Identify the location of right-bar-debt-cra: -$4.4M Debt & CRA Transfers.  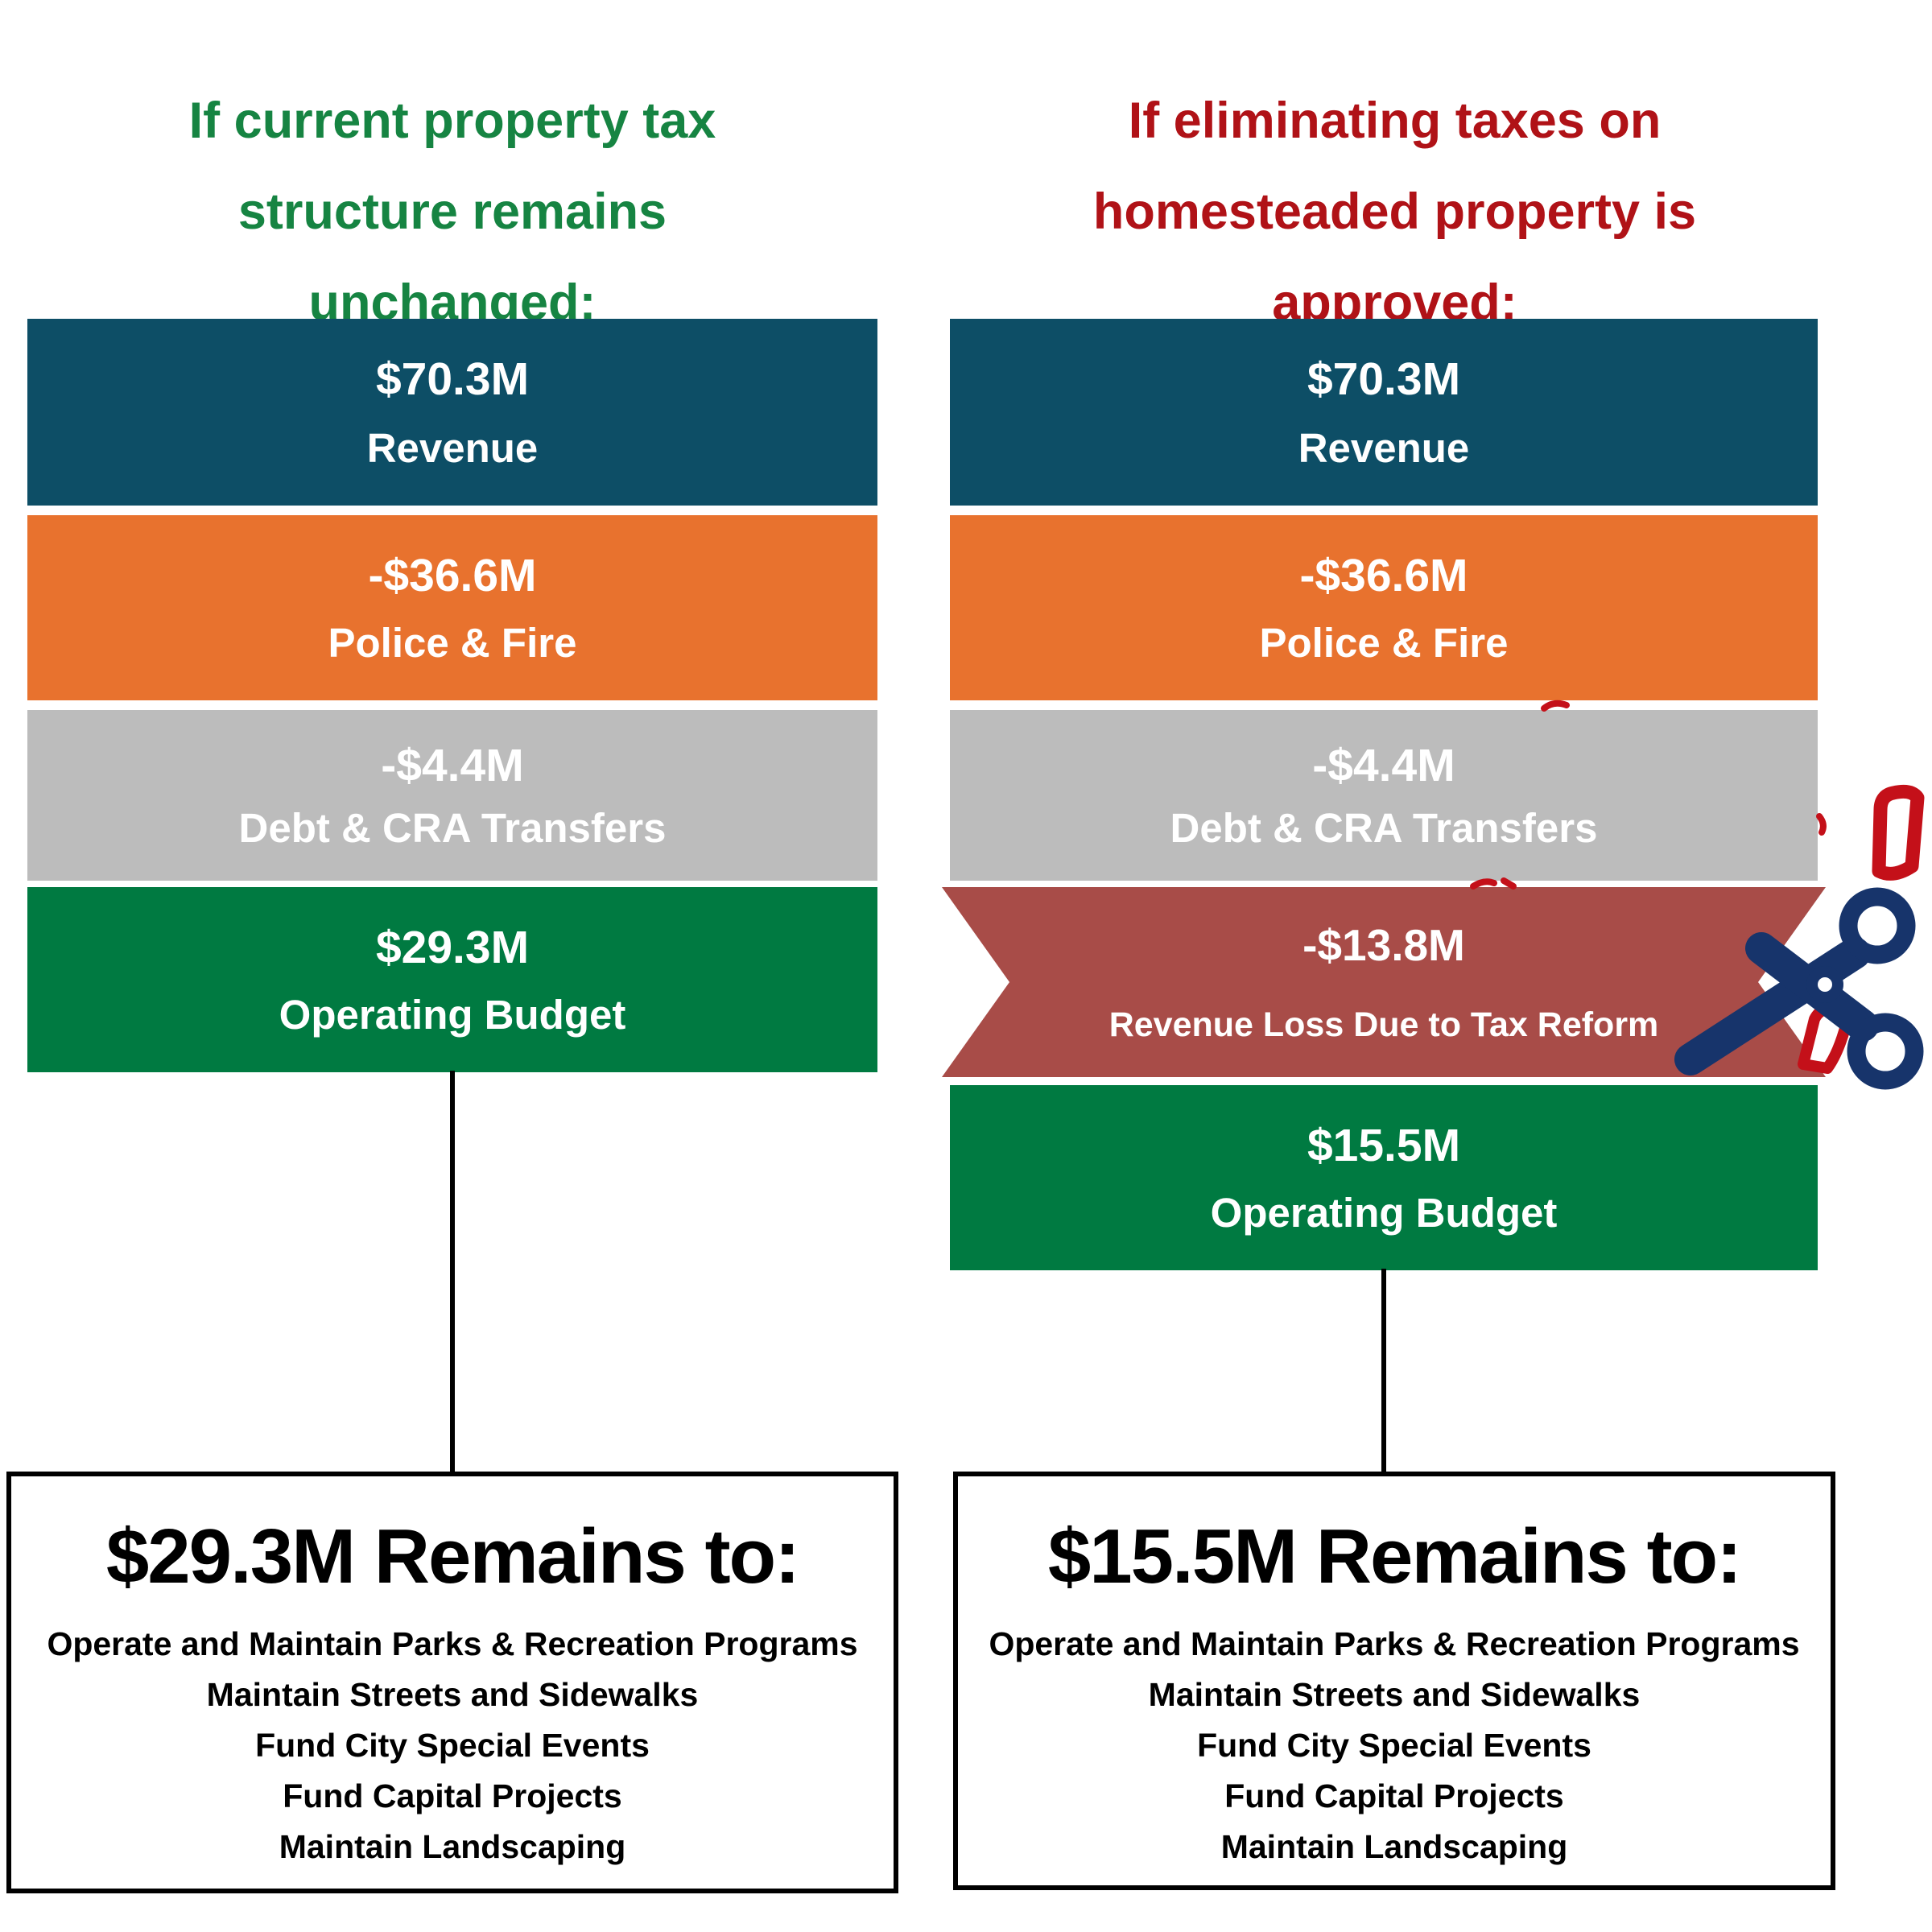
(1384, 795).